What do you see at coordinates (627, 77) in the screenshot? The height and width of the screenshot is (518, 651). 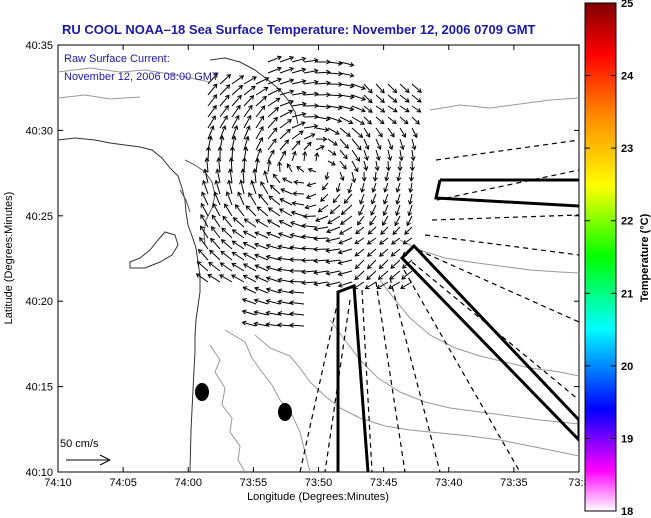 I see `colorbar-tick-label: 24` at bounding box center [627, 77].